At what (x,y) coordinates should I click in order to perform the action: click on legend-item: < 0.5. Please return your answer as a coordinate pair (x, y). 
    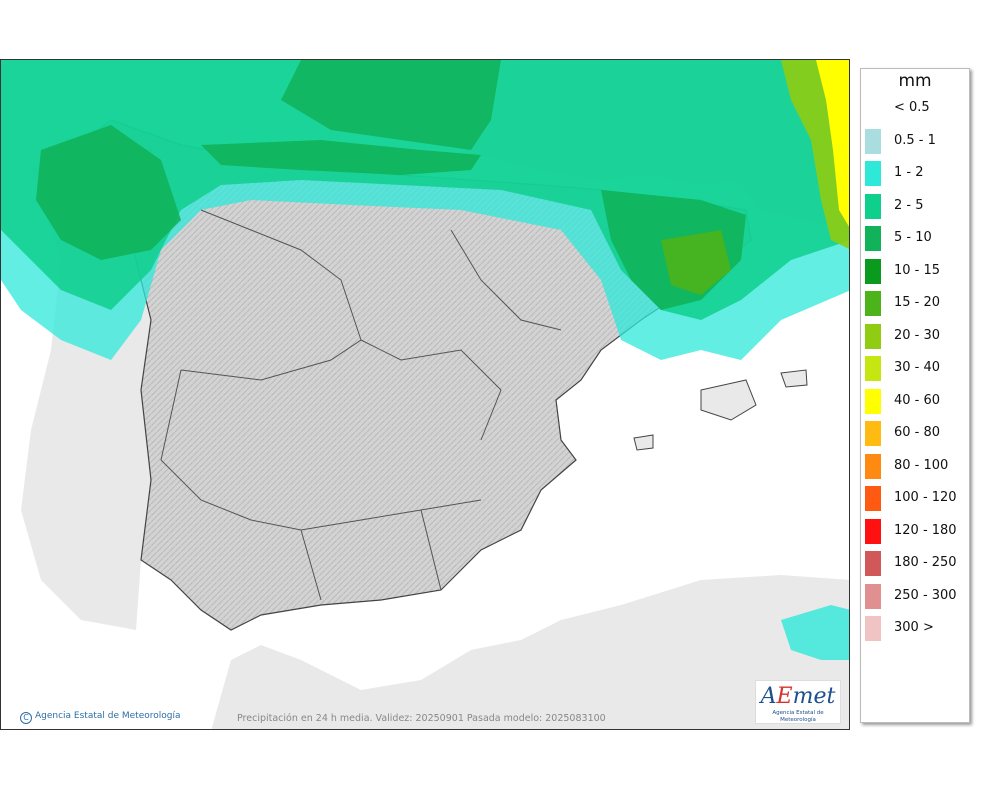
    Looking at the image, I should click on (915, 108).